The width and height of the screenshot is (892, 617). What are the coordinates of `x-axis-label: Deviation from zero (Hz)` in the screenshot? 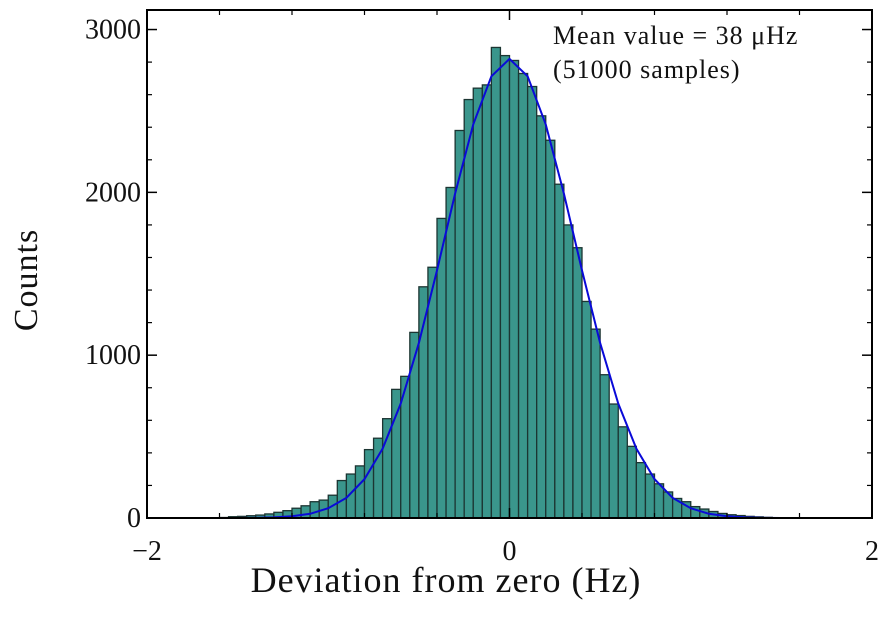 It's located at (446, 580).